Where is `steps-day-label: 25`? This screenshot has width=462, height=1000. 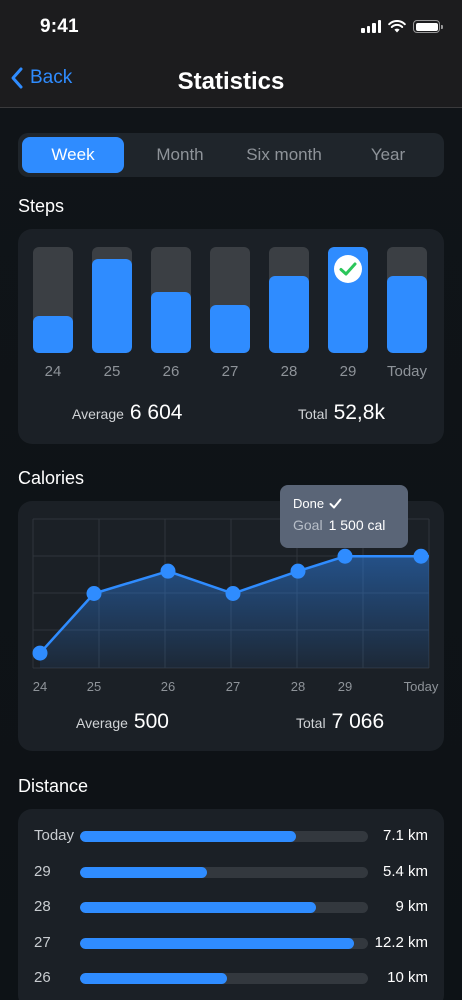 steps-day-label: 25 is located at coordinates (112, 371).